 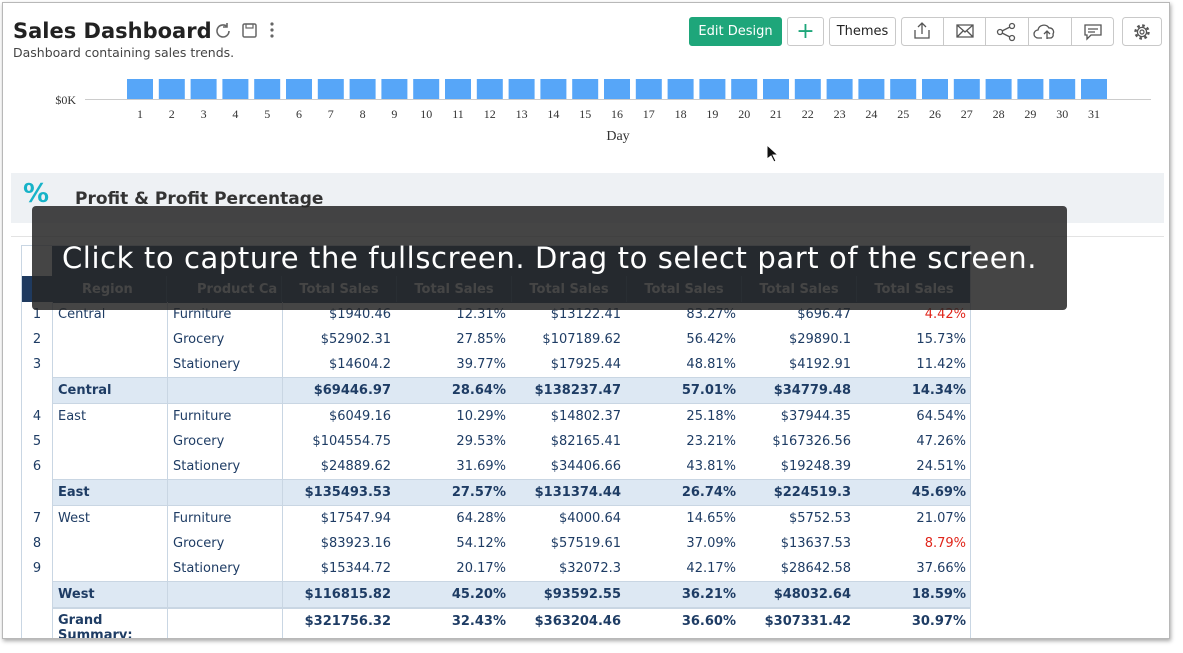 I want to click on value-cell: 36.60%, so click(x=708, y=621).